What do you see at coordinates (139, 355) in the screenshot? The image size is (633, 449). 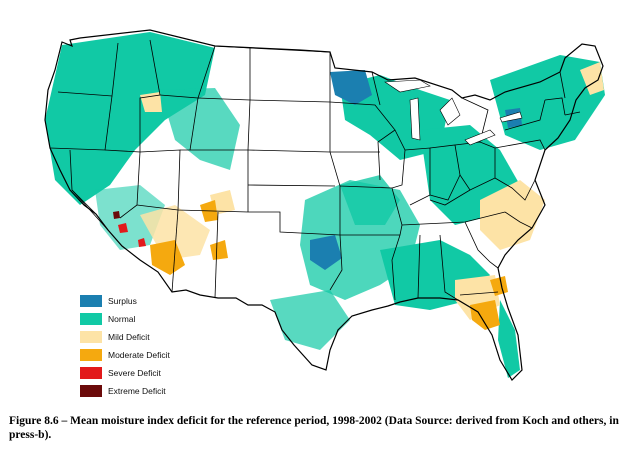 I see `legend-label-moderate-deficit: Moderate Deficit` at bounding box center [139, 355].